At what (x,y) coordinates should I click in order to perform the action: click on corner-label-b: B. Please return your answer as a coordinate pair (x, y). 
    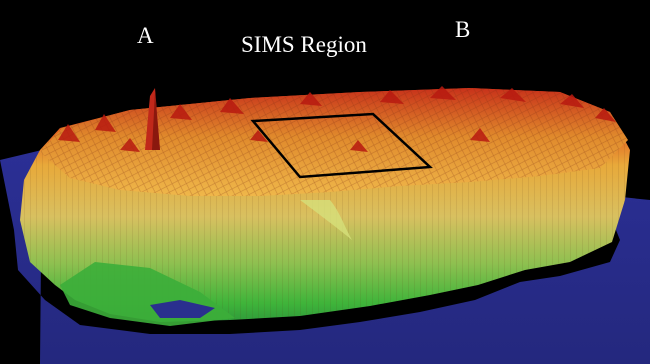
    Looking at the image, I should click on (463, 29).